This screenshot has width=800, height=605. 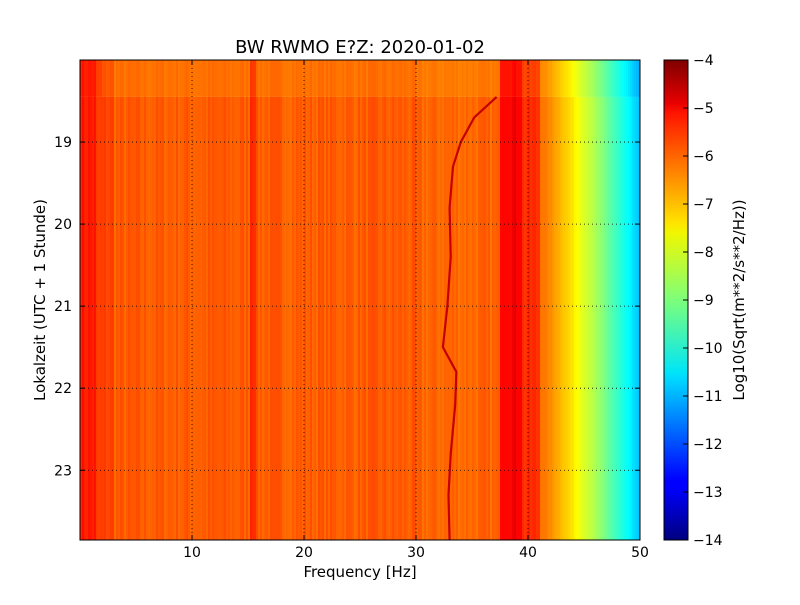 I want to click on colorbar-tick-label: −5, so click(x=703, y=109).